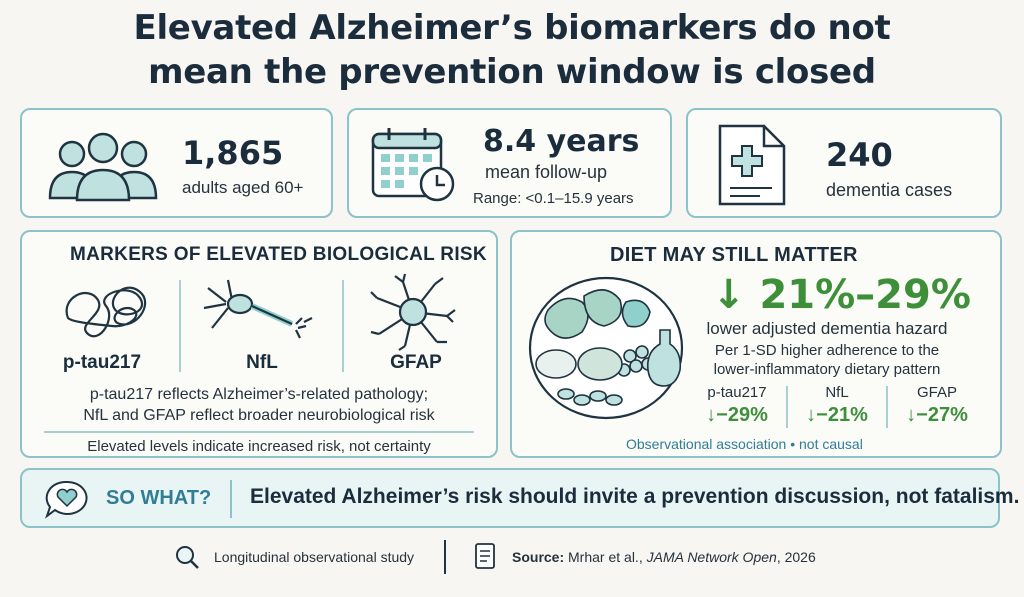 The width and height of the screenshot is (1024, 597). I want to click on footer-study-type: Longitudinal observational study, so click(314, 557).